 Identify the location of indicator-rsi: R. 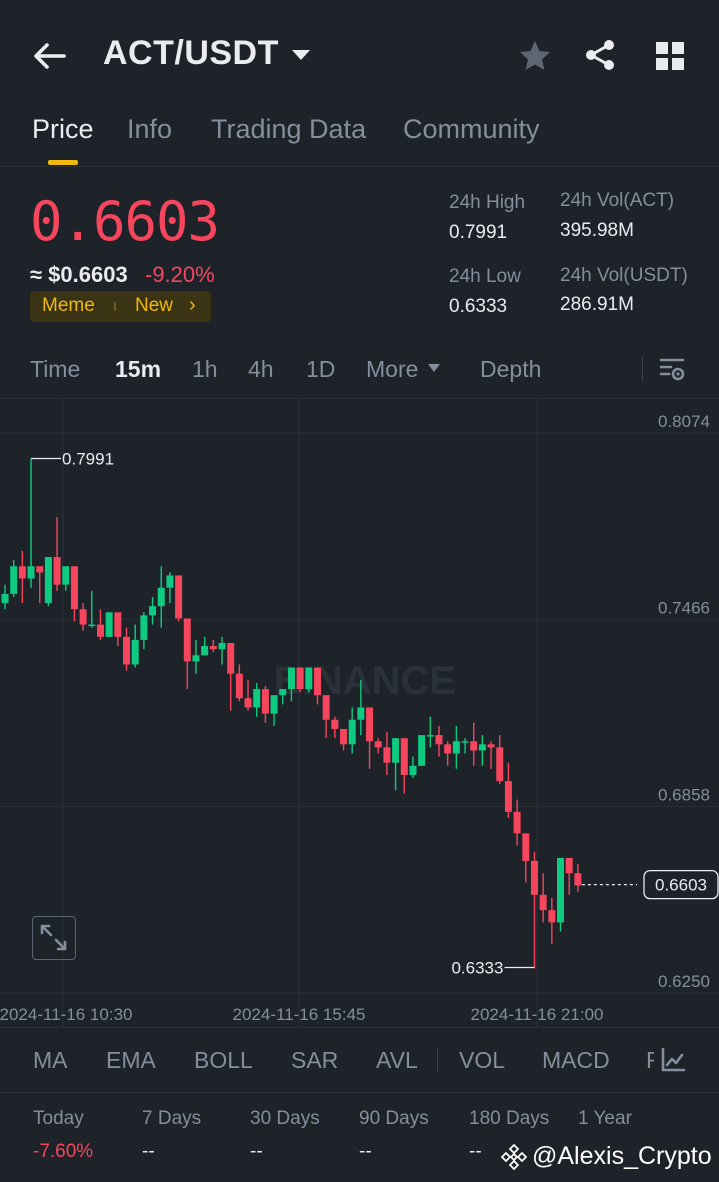
(650, 1060).